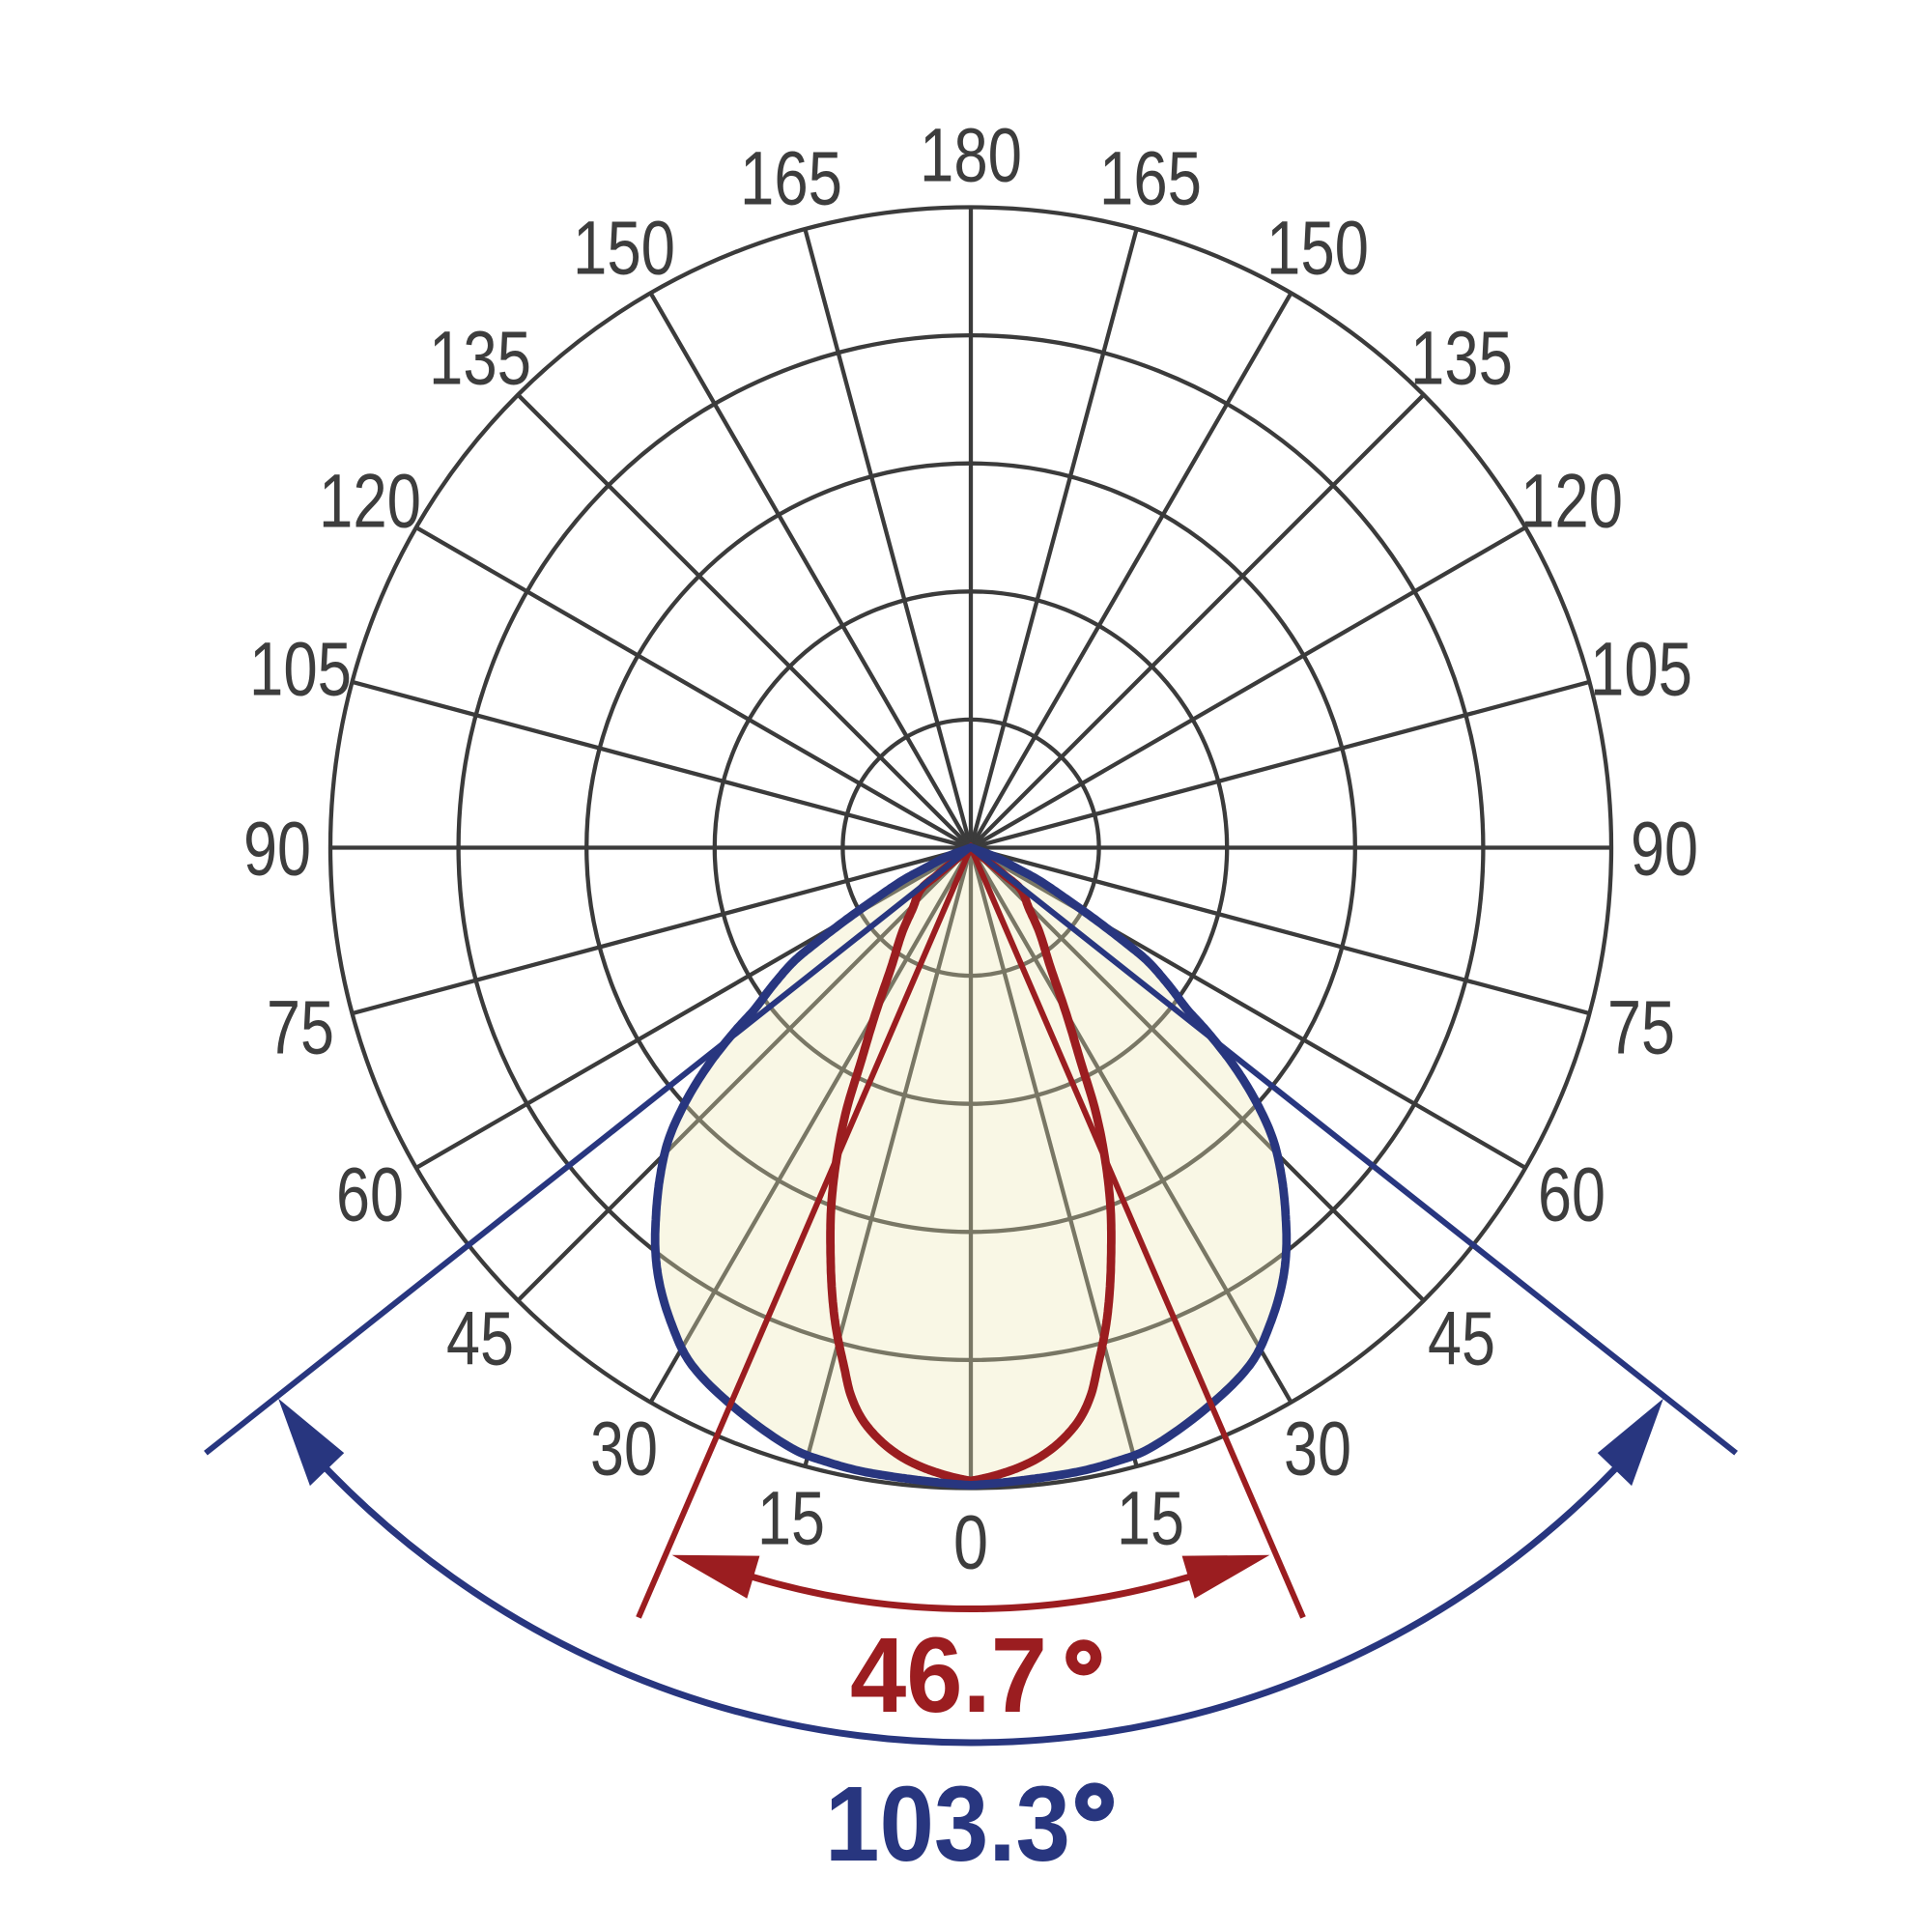 This screenshot has height=1932, width=1932. What do you see at coordinates (948, 1675) in the screenshot?
I see `svg-text: 46.7` at bounding box center [948, 1675].